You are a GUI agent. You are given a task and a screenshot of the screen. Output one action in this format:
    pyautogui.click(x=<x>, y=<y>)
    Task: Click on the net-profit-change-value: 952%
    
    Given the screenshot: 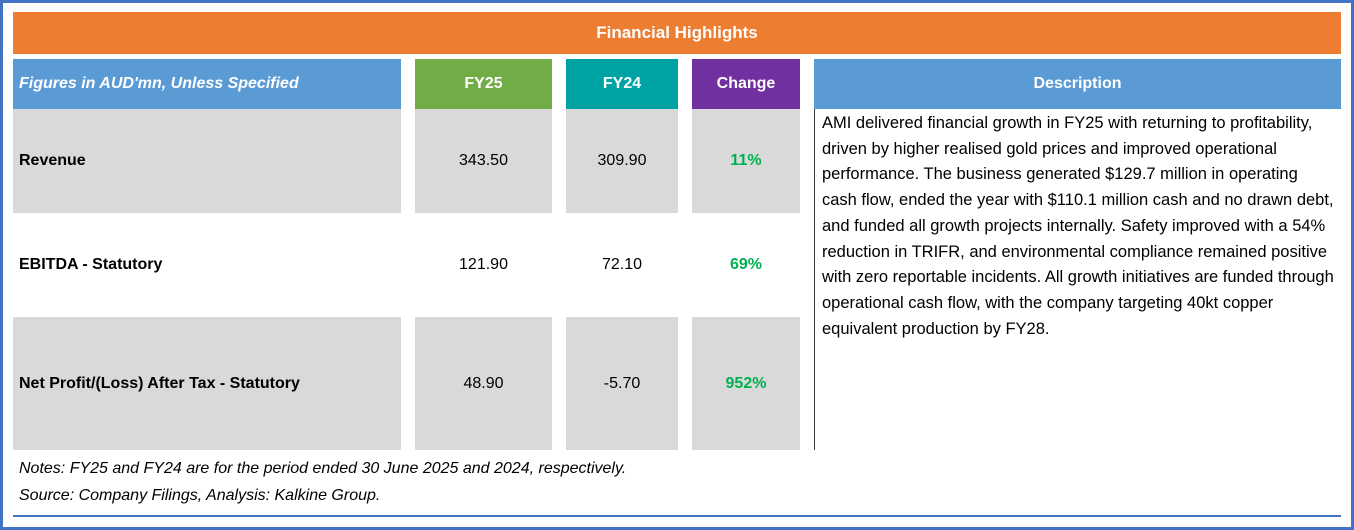 What is the action you would take?
    pyautogui.click(x=746, y=383)
    